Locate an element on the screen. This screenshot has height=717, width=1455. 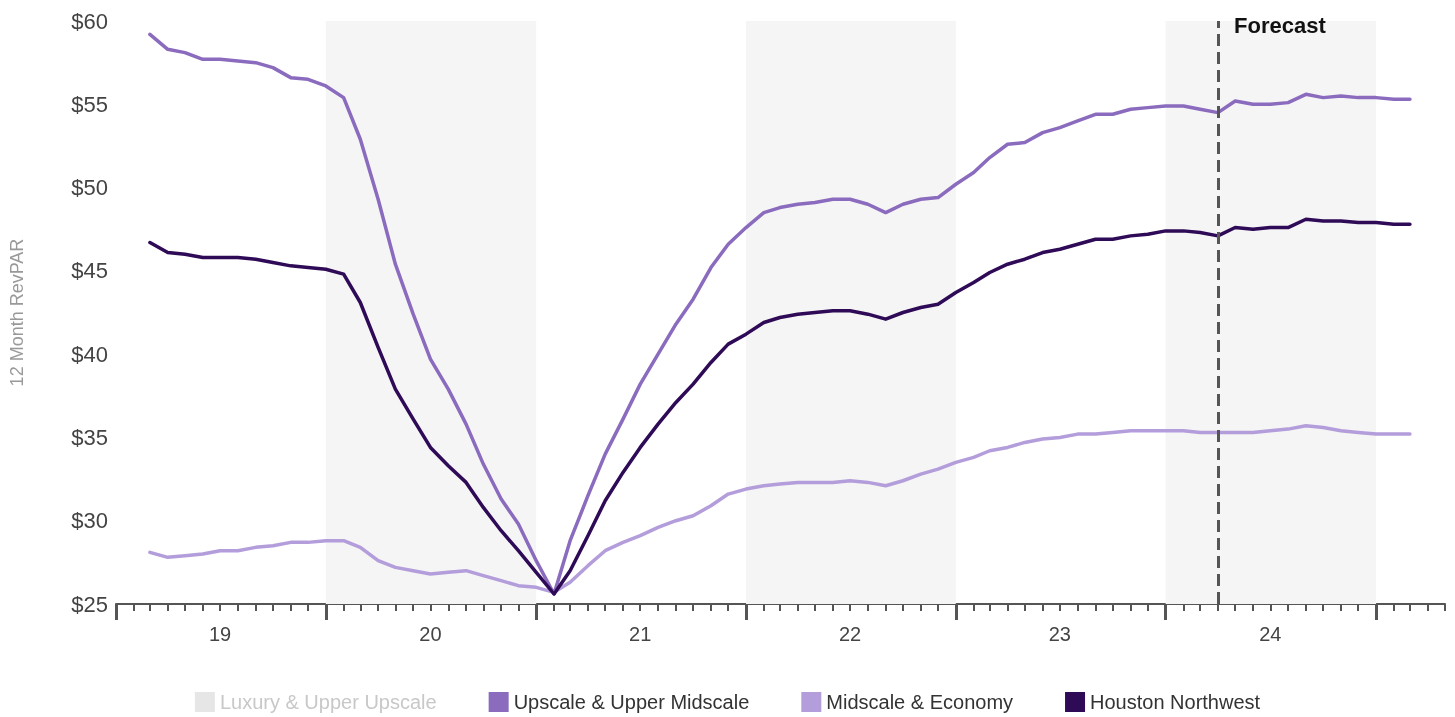
legend-label: Houston Northwest is located at coordinates (1175, 702).